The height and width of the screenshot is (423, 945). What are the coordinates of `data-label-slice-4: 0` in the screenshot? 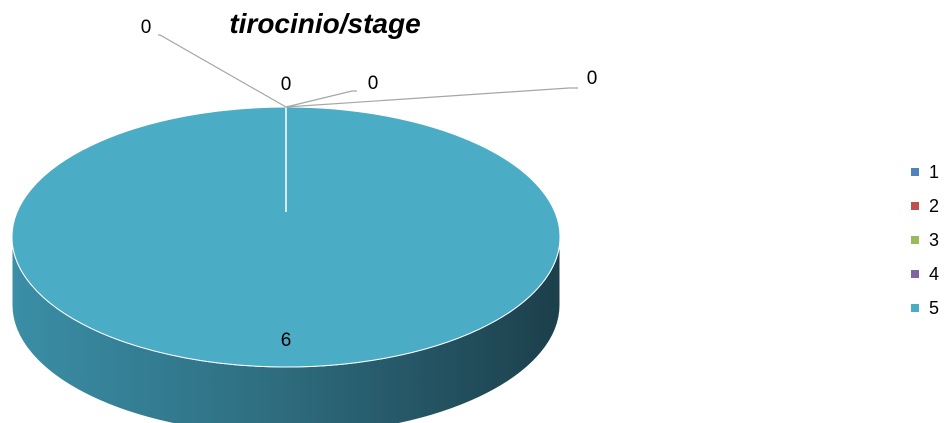 It's located at (592, 78).